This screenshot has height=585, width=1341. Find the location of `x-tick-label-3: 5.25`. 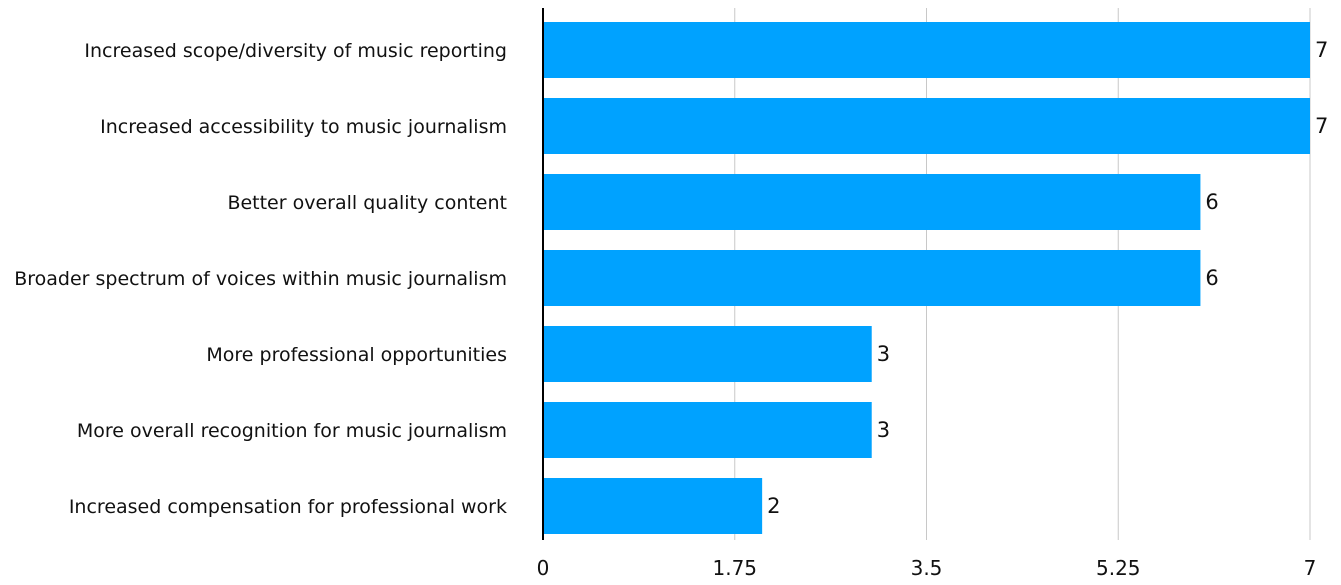

x-tick-label-3: 5.25 is located at coordinates (1118, 568).